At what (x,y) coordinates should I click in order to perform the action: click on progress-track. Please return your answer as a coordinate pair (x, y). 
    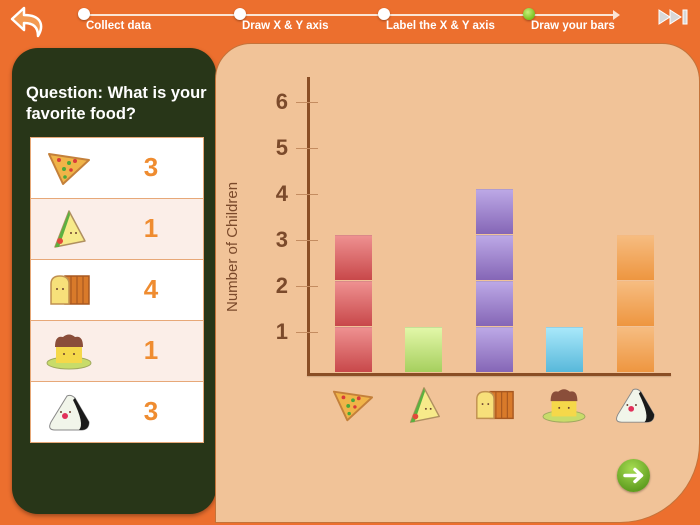
    Looking at the image, I should click on (352, 15).